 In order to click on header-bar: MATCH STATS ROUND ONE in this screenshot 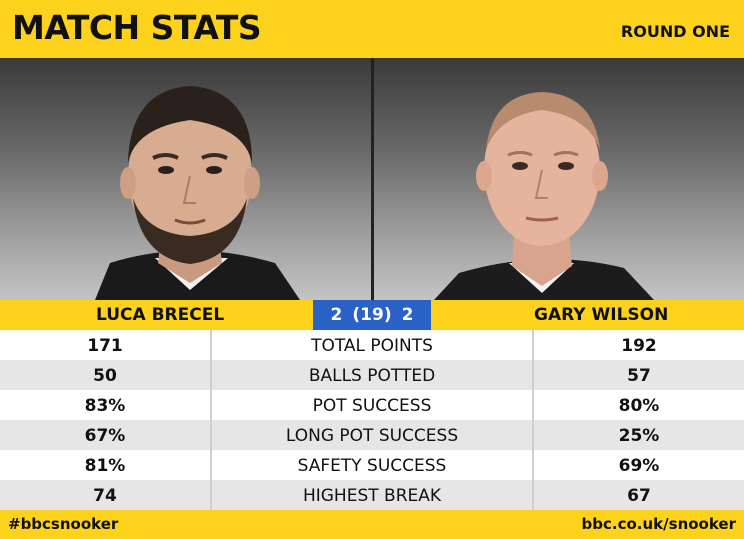, I will do `click(372, 29)`.